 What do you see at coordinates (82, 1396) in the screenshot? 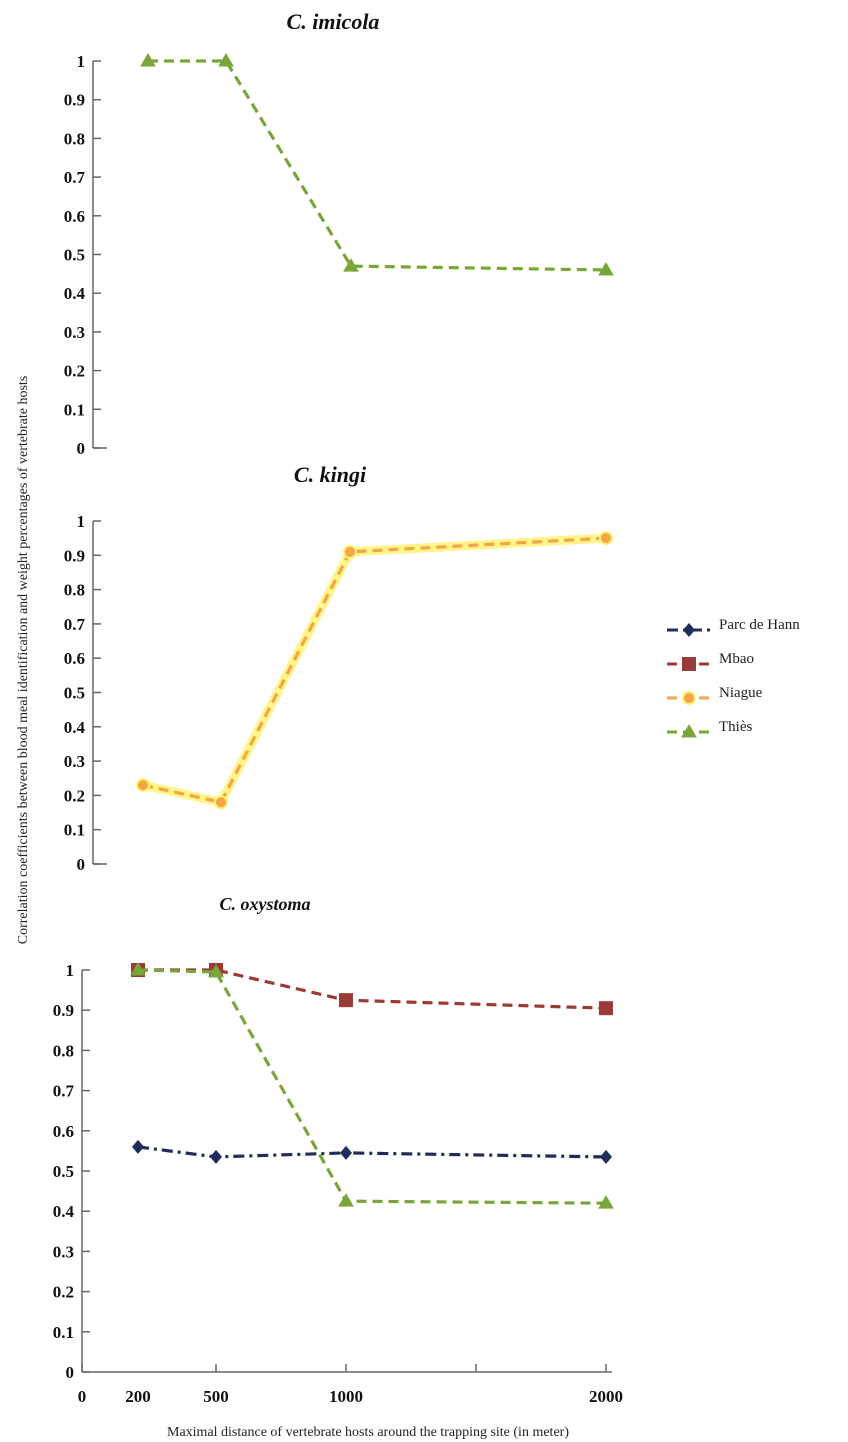
I see `x-tick-label: 0` at bounding box center [82, 1396].